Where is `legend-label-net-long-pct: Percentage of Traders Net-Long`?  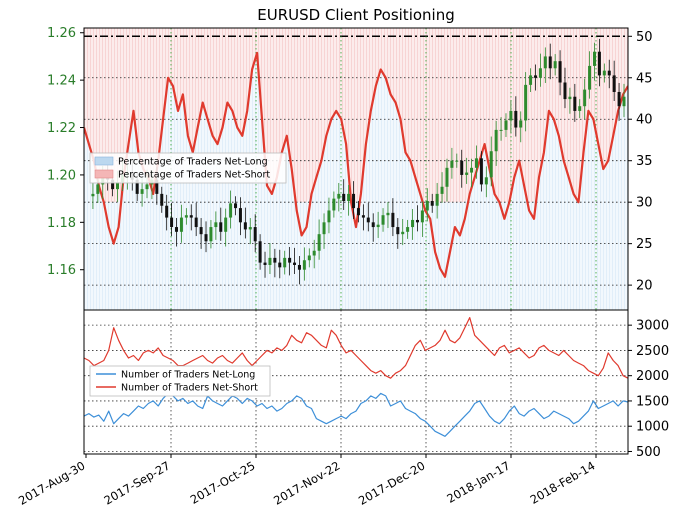 legend-label-net-long-pct: Percentage of Traders Net-Long is located at coordinates (193, 162).